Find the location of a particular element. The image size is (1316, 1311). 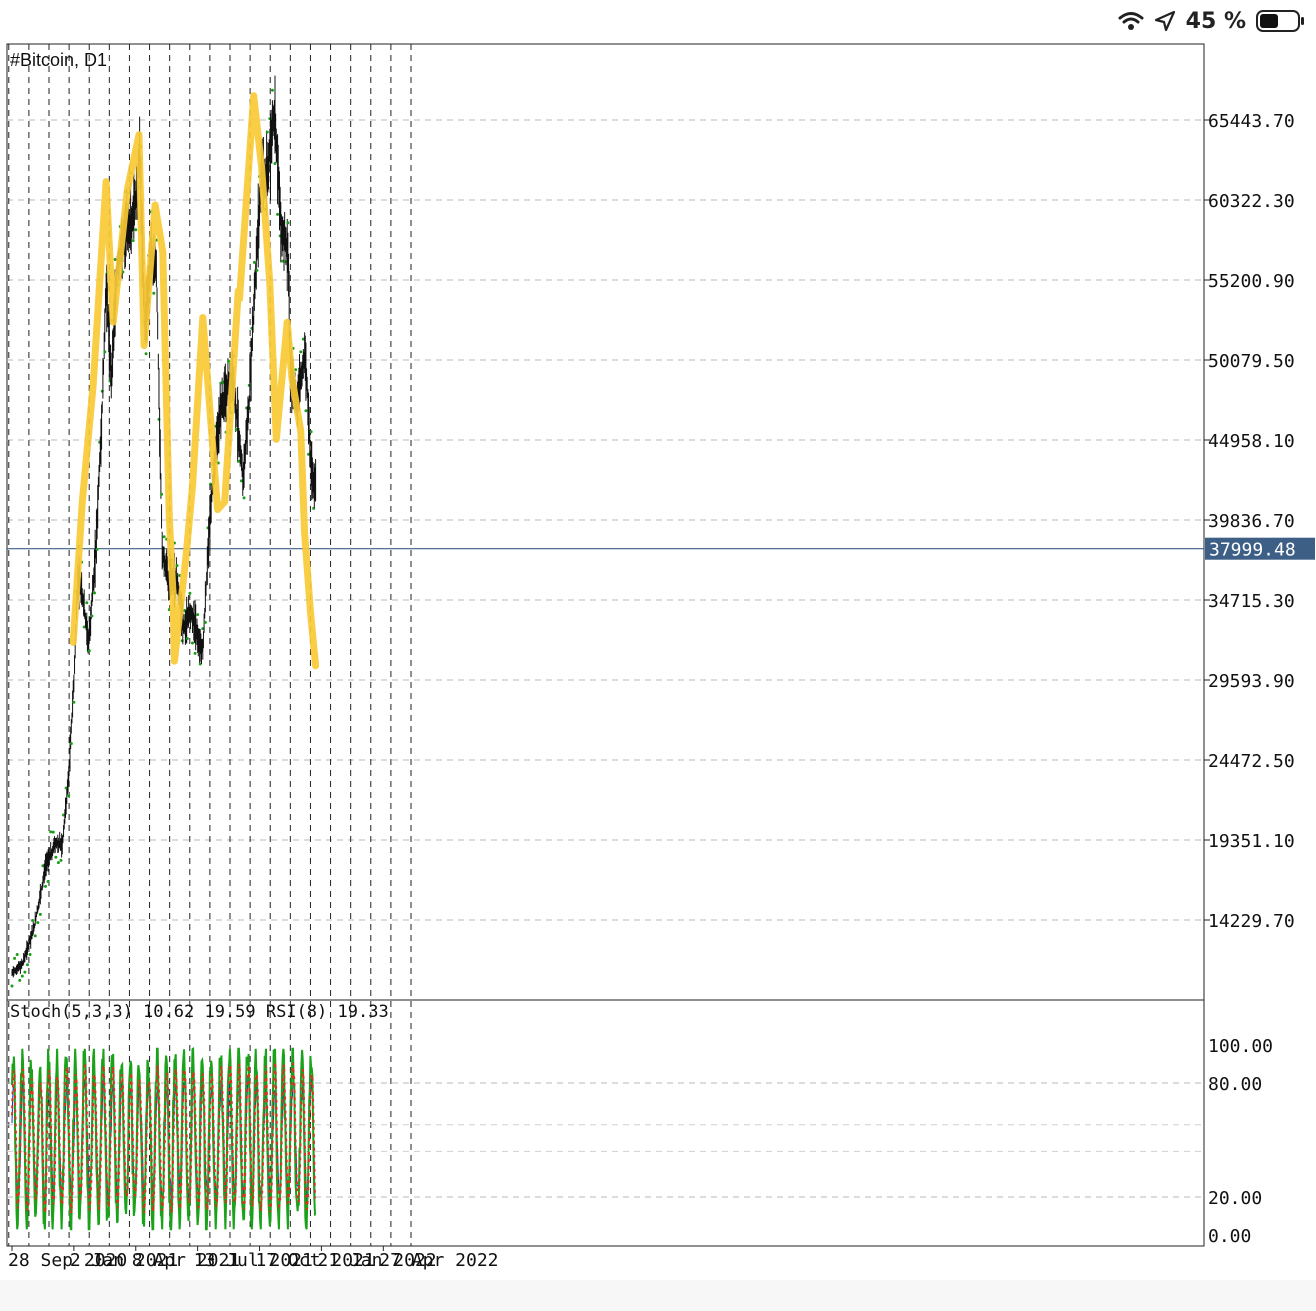

time-tick-label: 21 Jan 2022 is located at coordinates (376, 1260).